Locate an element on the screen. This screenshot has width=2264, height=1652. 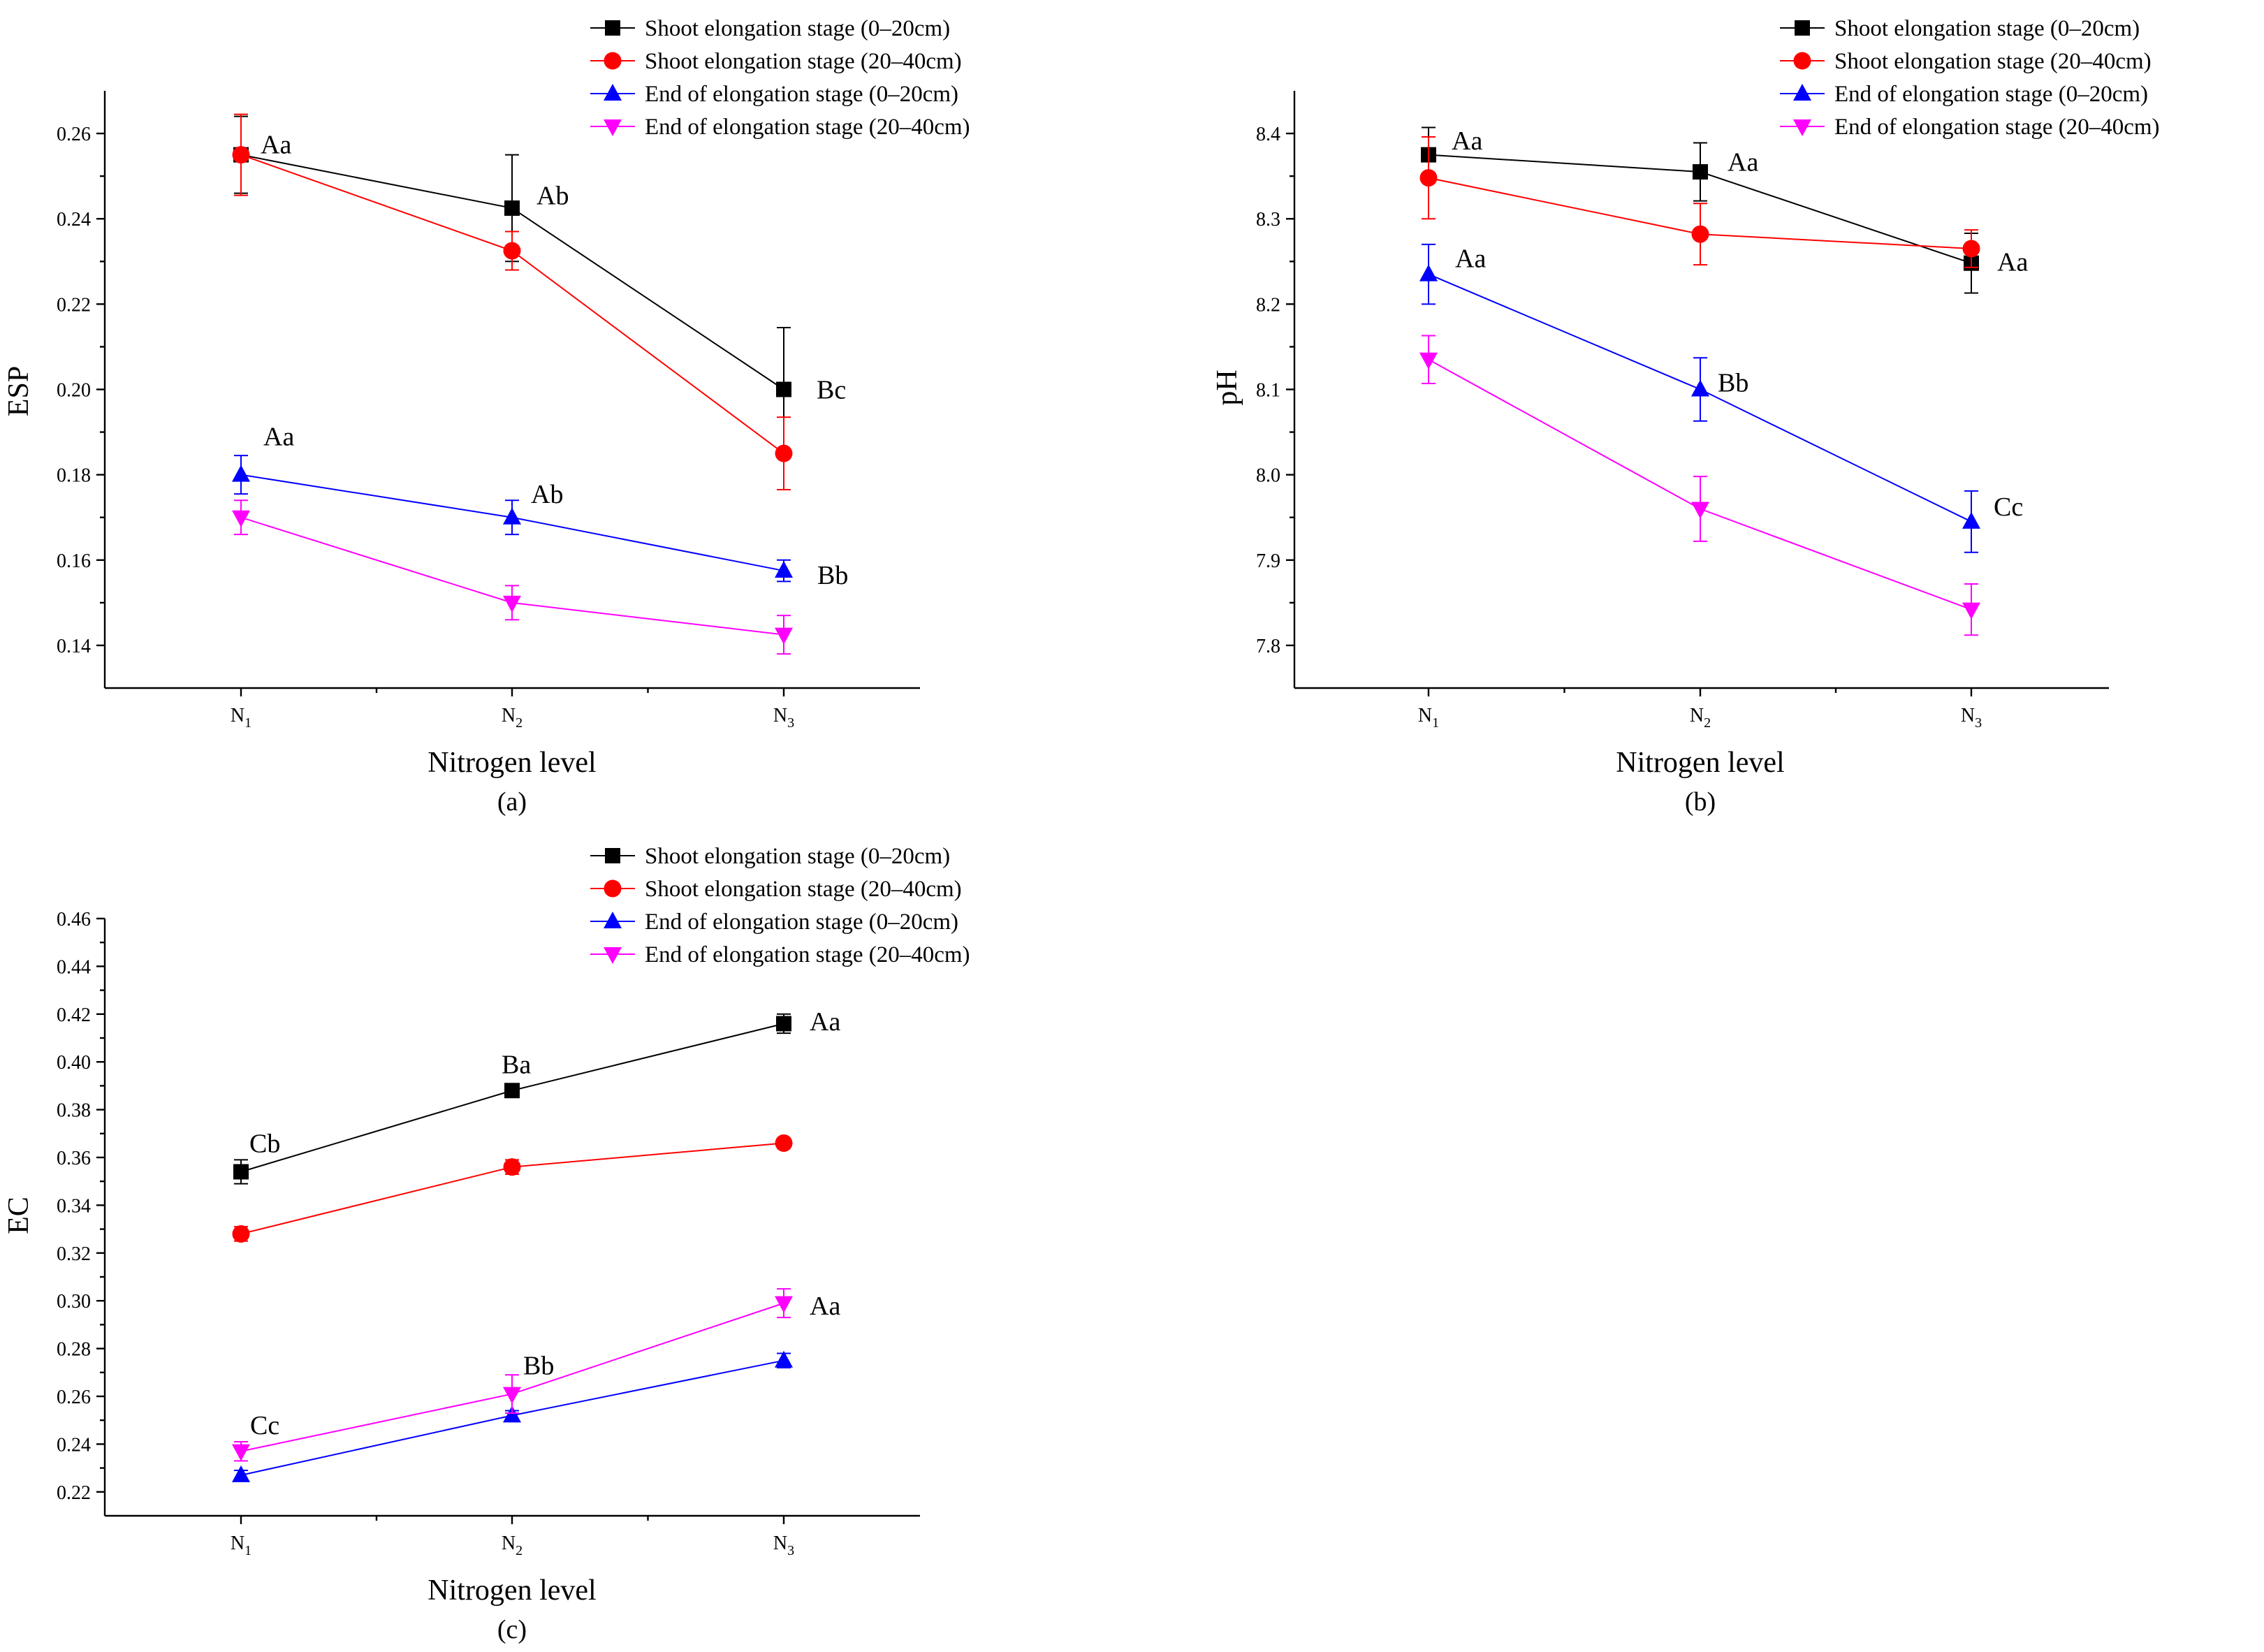
y-tick-label: 8.3 is located at coordinates (1268, 220).